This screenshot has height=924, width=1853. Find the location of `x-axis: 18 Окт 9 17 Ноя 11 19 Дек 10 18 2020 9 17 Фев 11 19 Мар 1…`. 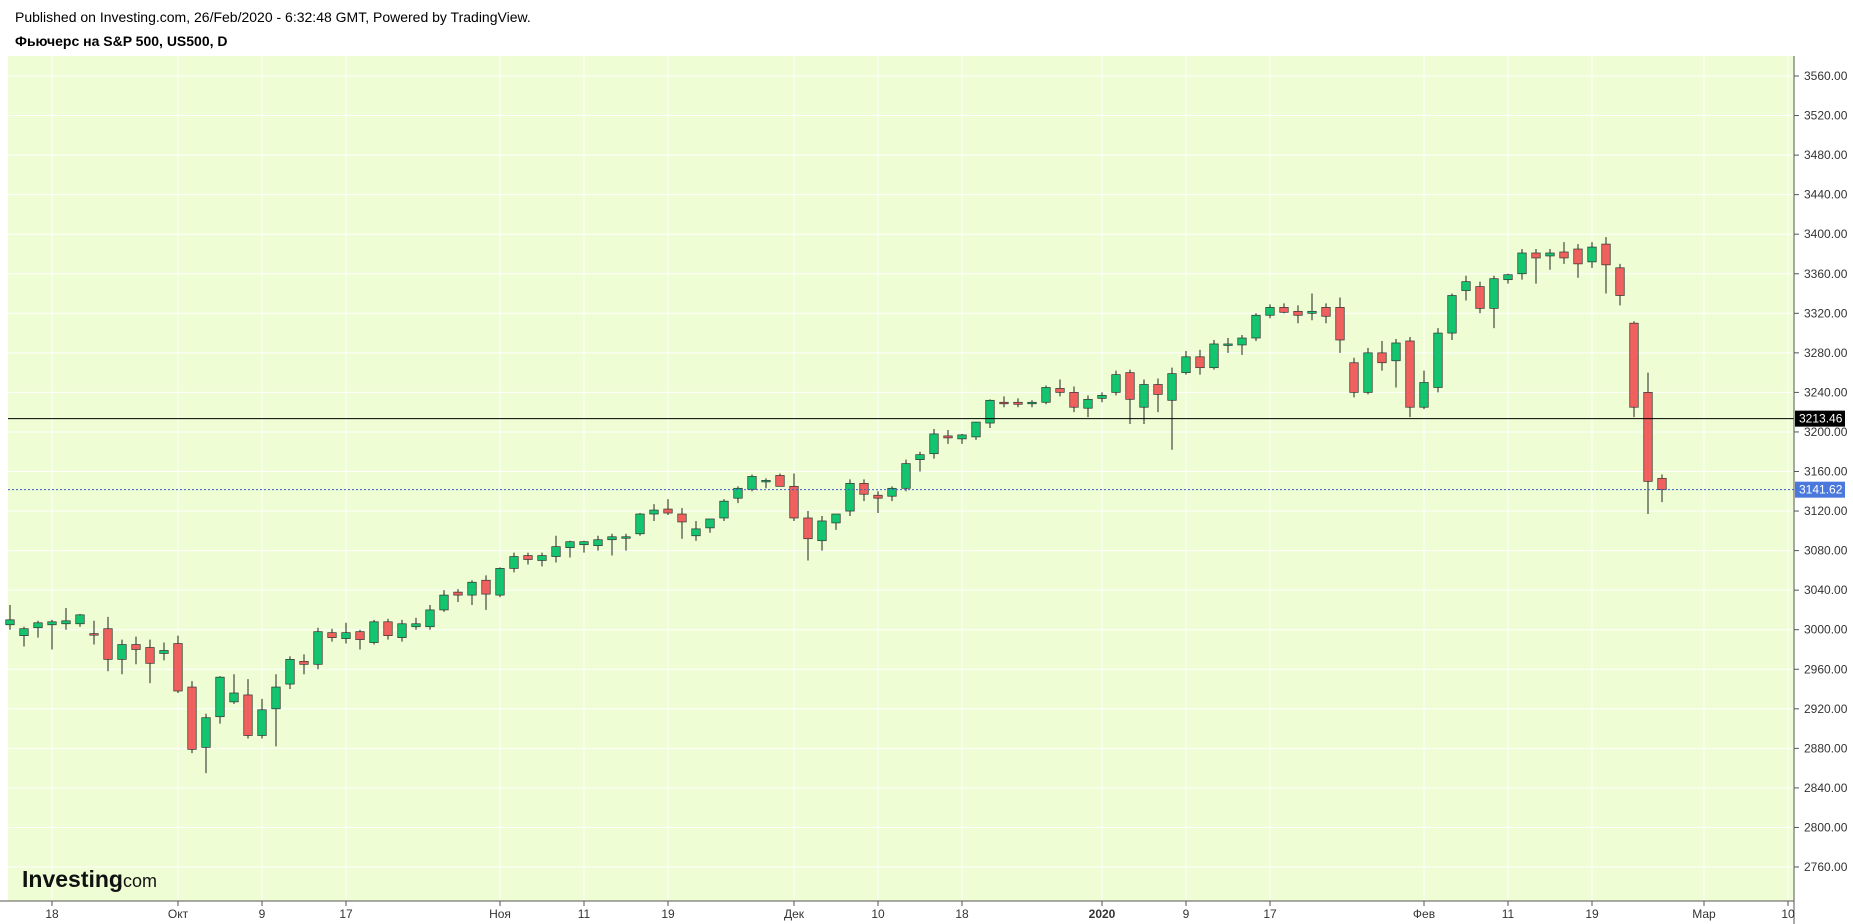

x-axis: 18 Окт 9 17 Ноя 11 19 Дек 10 18 2020 9 17 Фев 11 19 Мар 1… is located at coordinates (920, 911).